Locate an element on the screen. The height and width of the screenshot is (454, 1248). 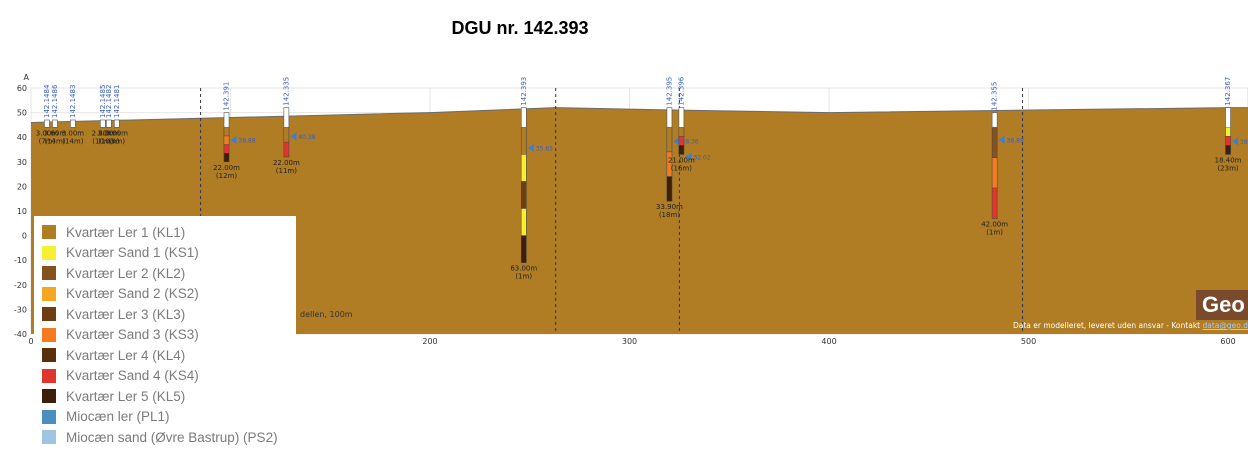
legend-label: Miocæn ler (PL1) is located at coordinates (118, 416).